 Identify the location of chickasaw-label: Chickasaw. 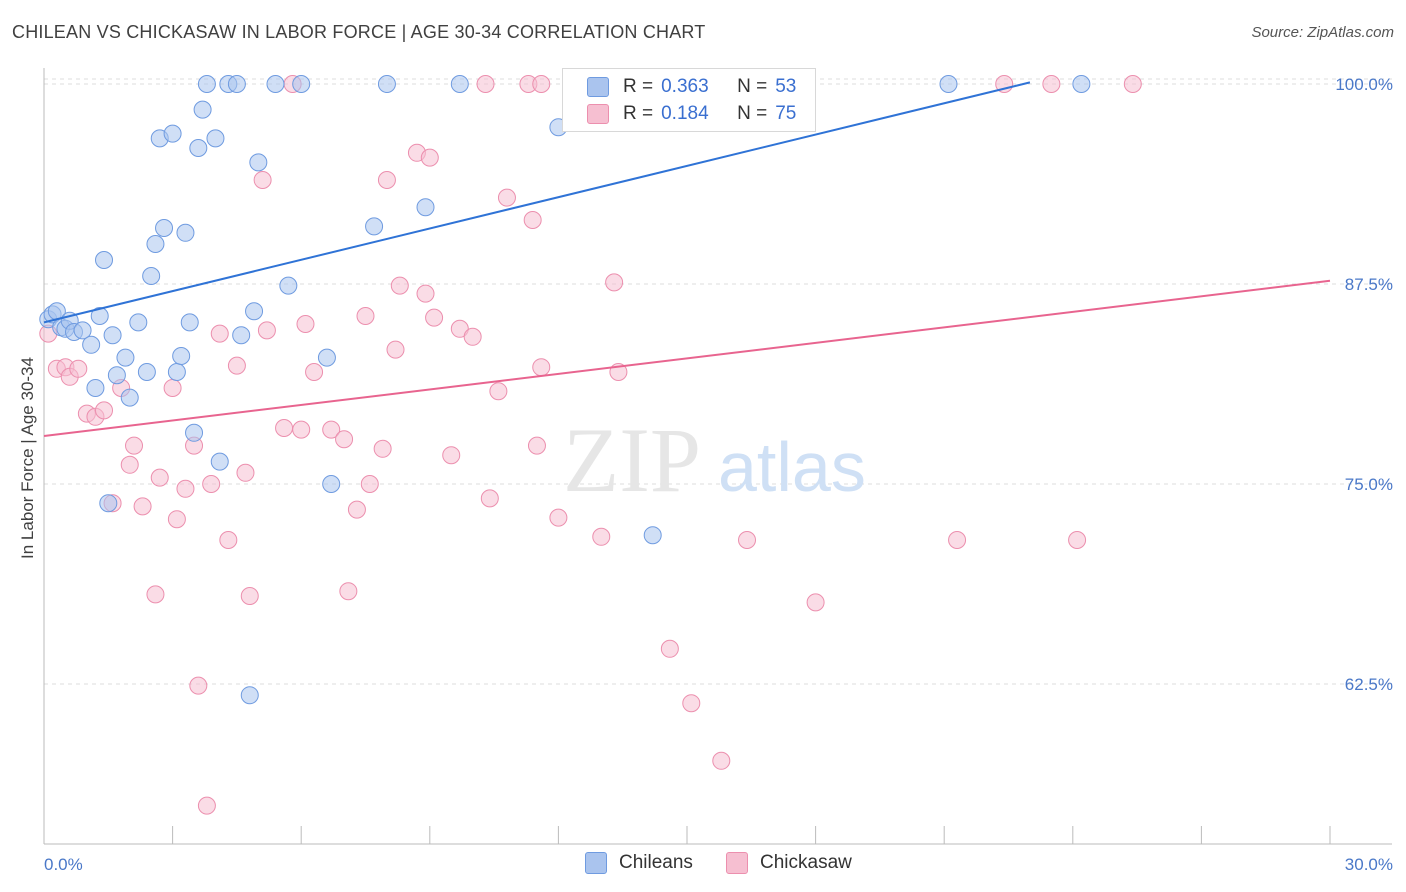
(806, 862).